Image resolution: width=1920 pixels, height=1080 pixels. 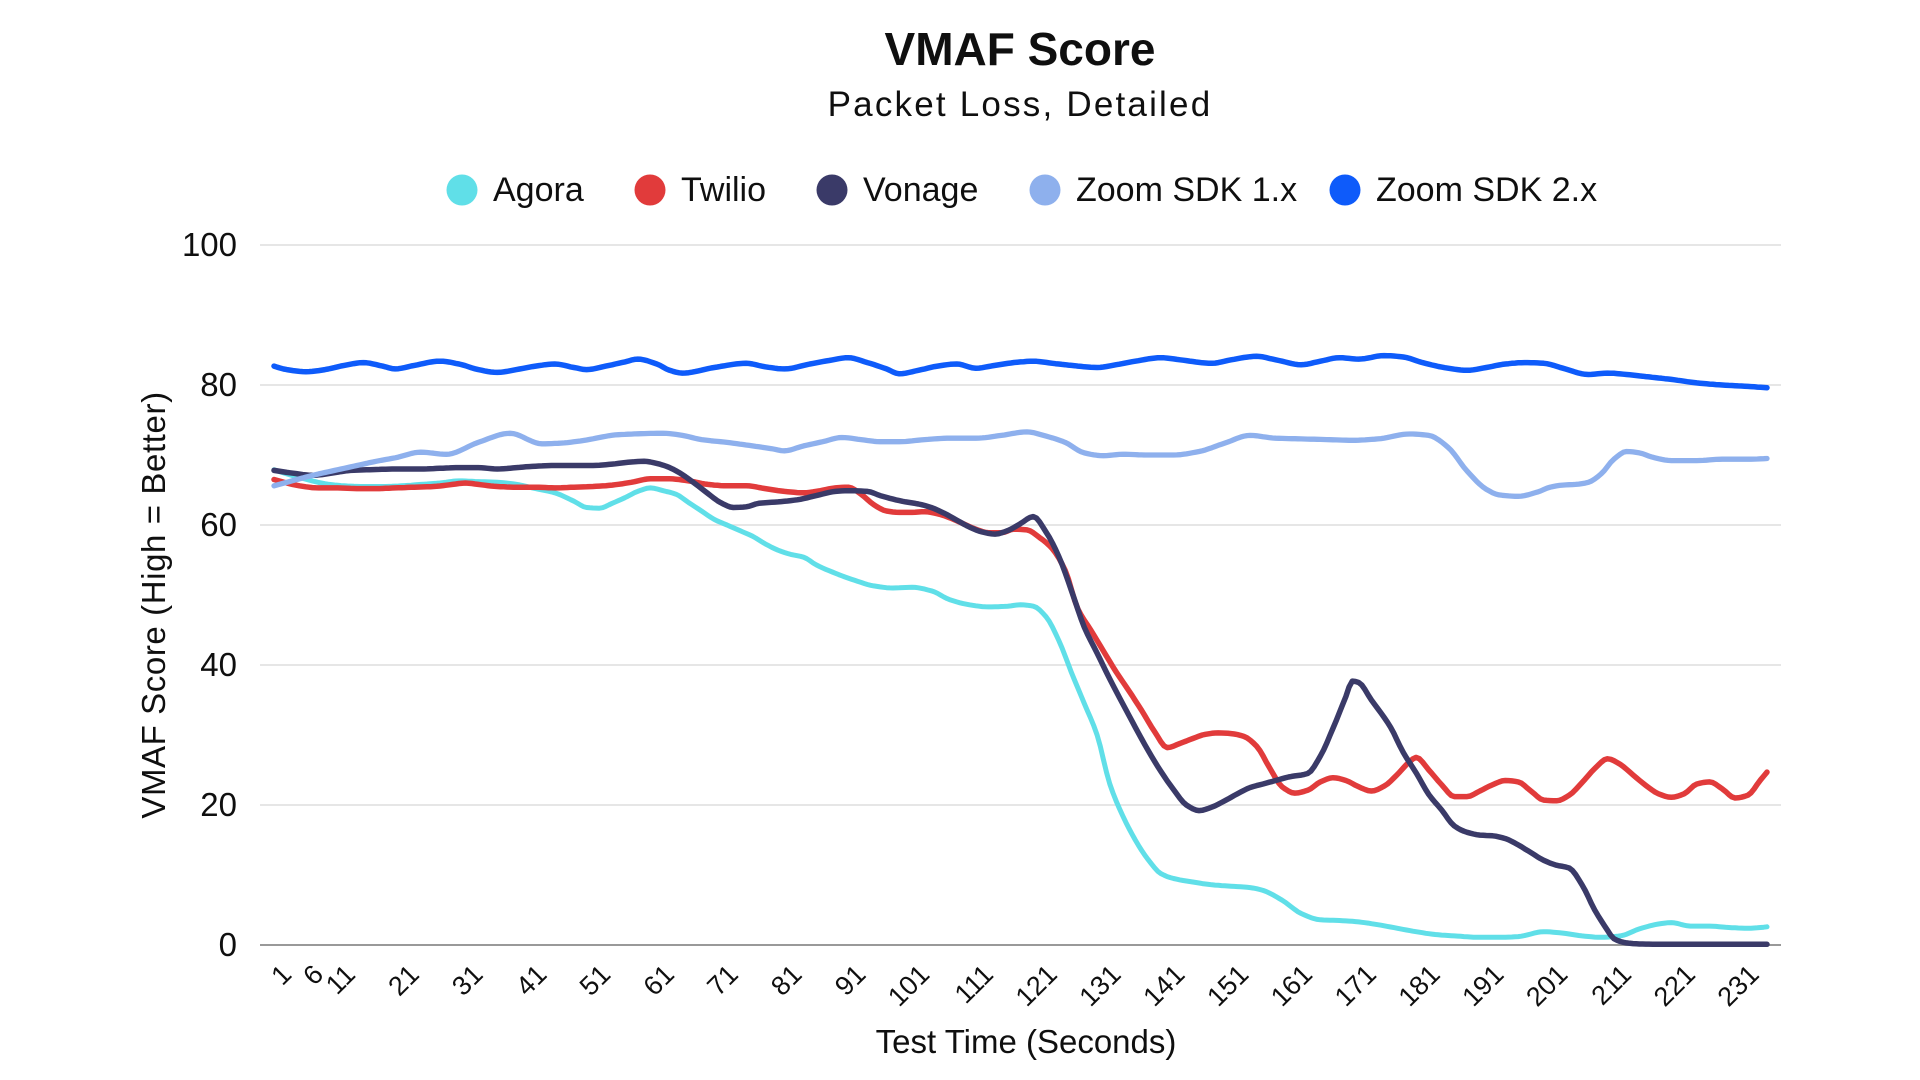 I want to click on svg-text: 0, so click(x=228, y=944).